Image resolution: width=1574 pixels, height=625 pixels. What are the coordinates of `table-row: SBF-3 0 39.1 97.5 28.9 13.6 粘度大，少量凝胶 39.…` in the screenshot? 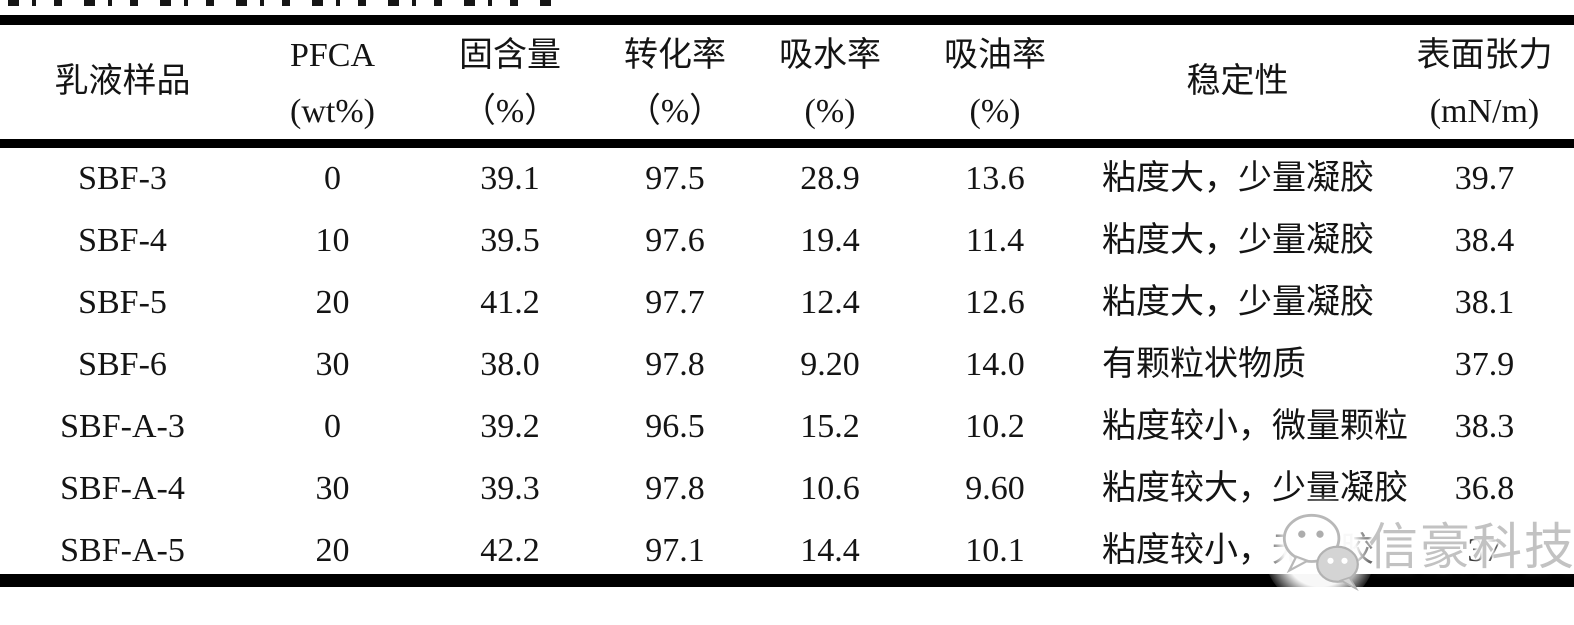 It's located at (787, 179).